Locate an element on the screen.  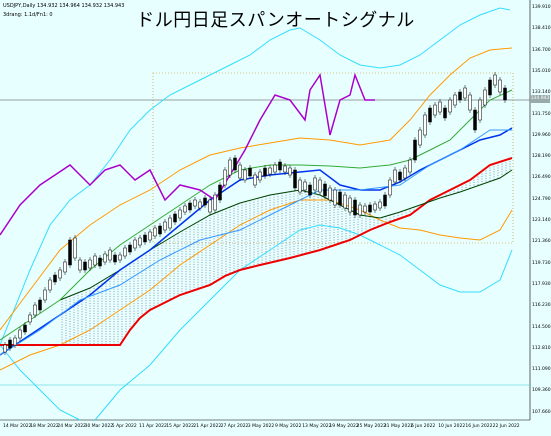
price-axis-label: 131.750 is located at coordinates (541, 114).